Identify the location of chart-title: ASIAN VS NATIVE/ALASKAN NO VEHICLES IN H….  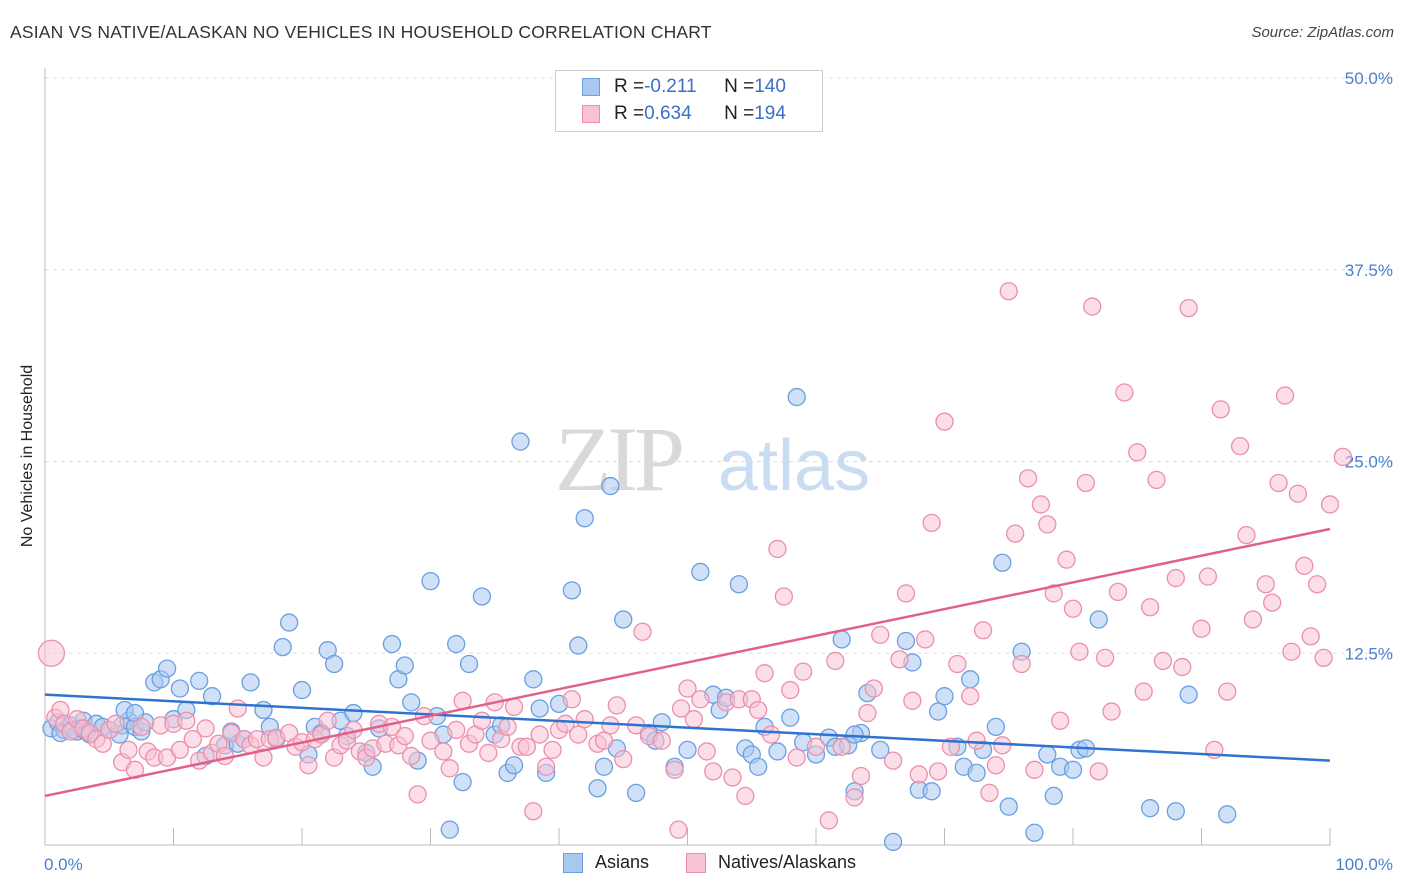
(361, 32).